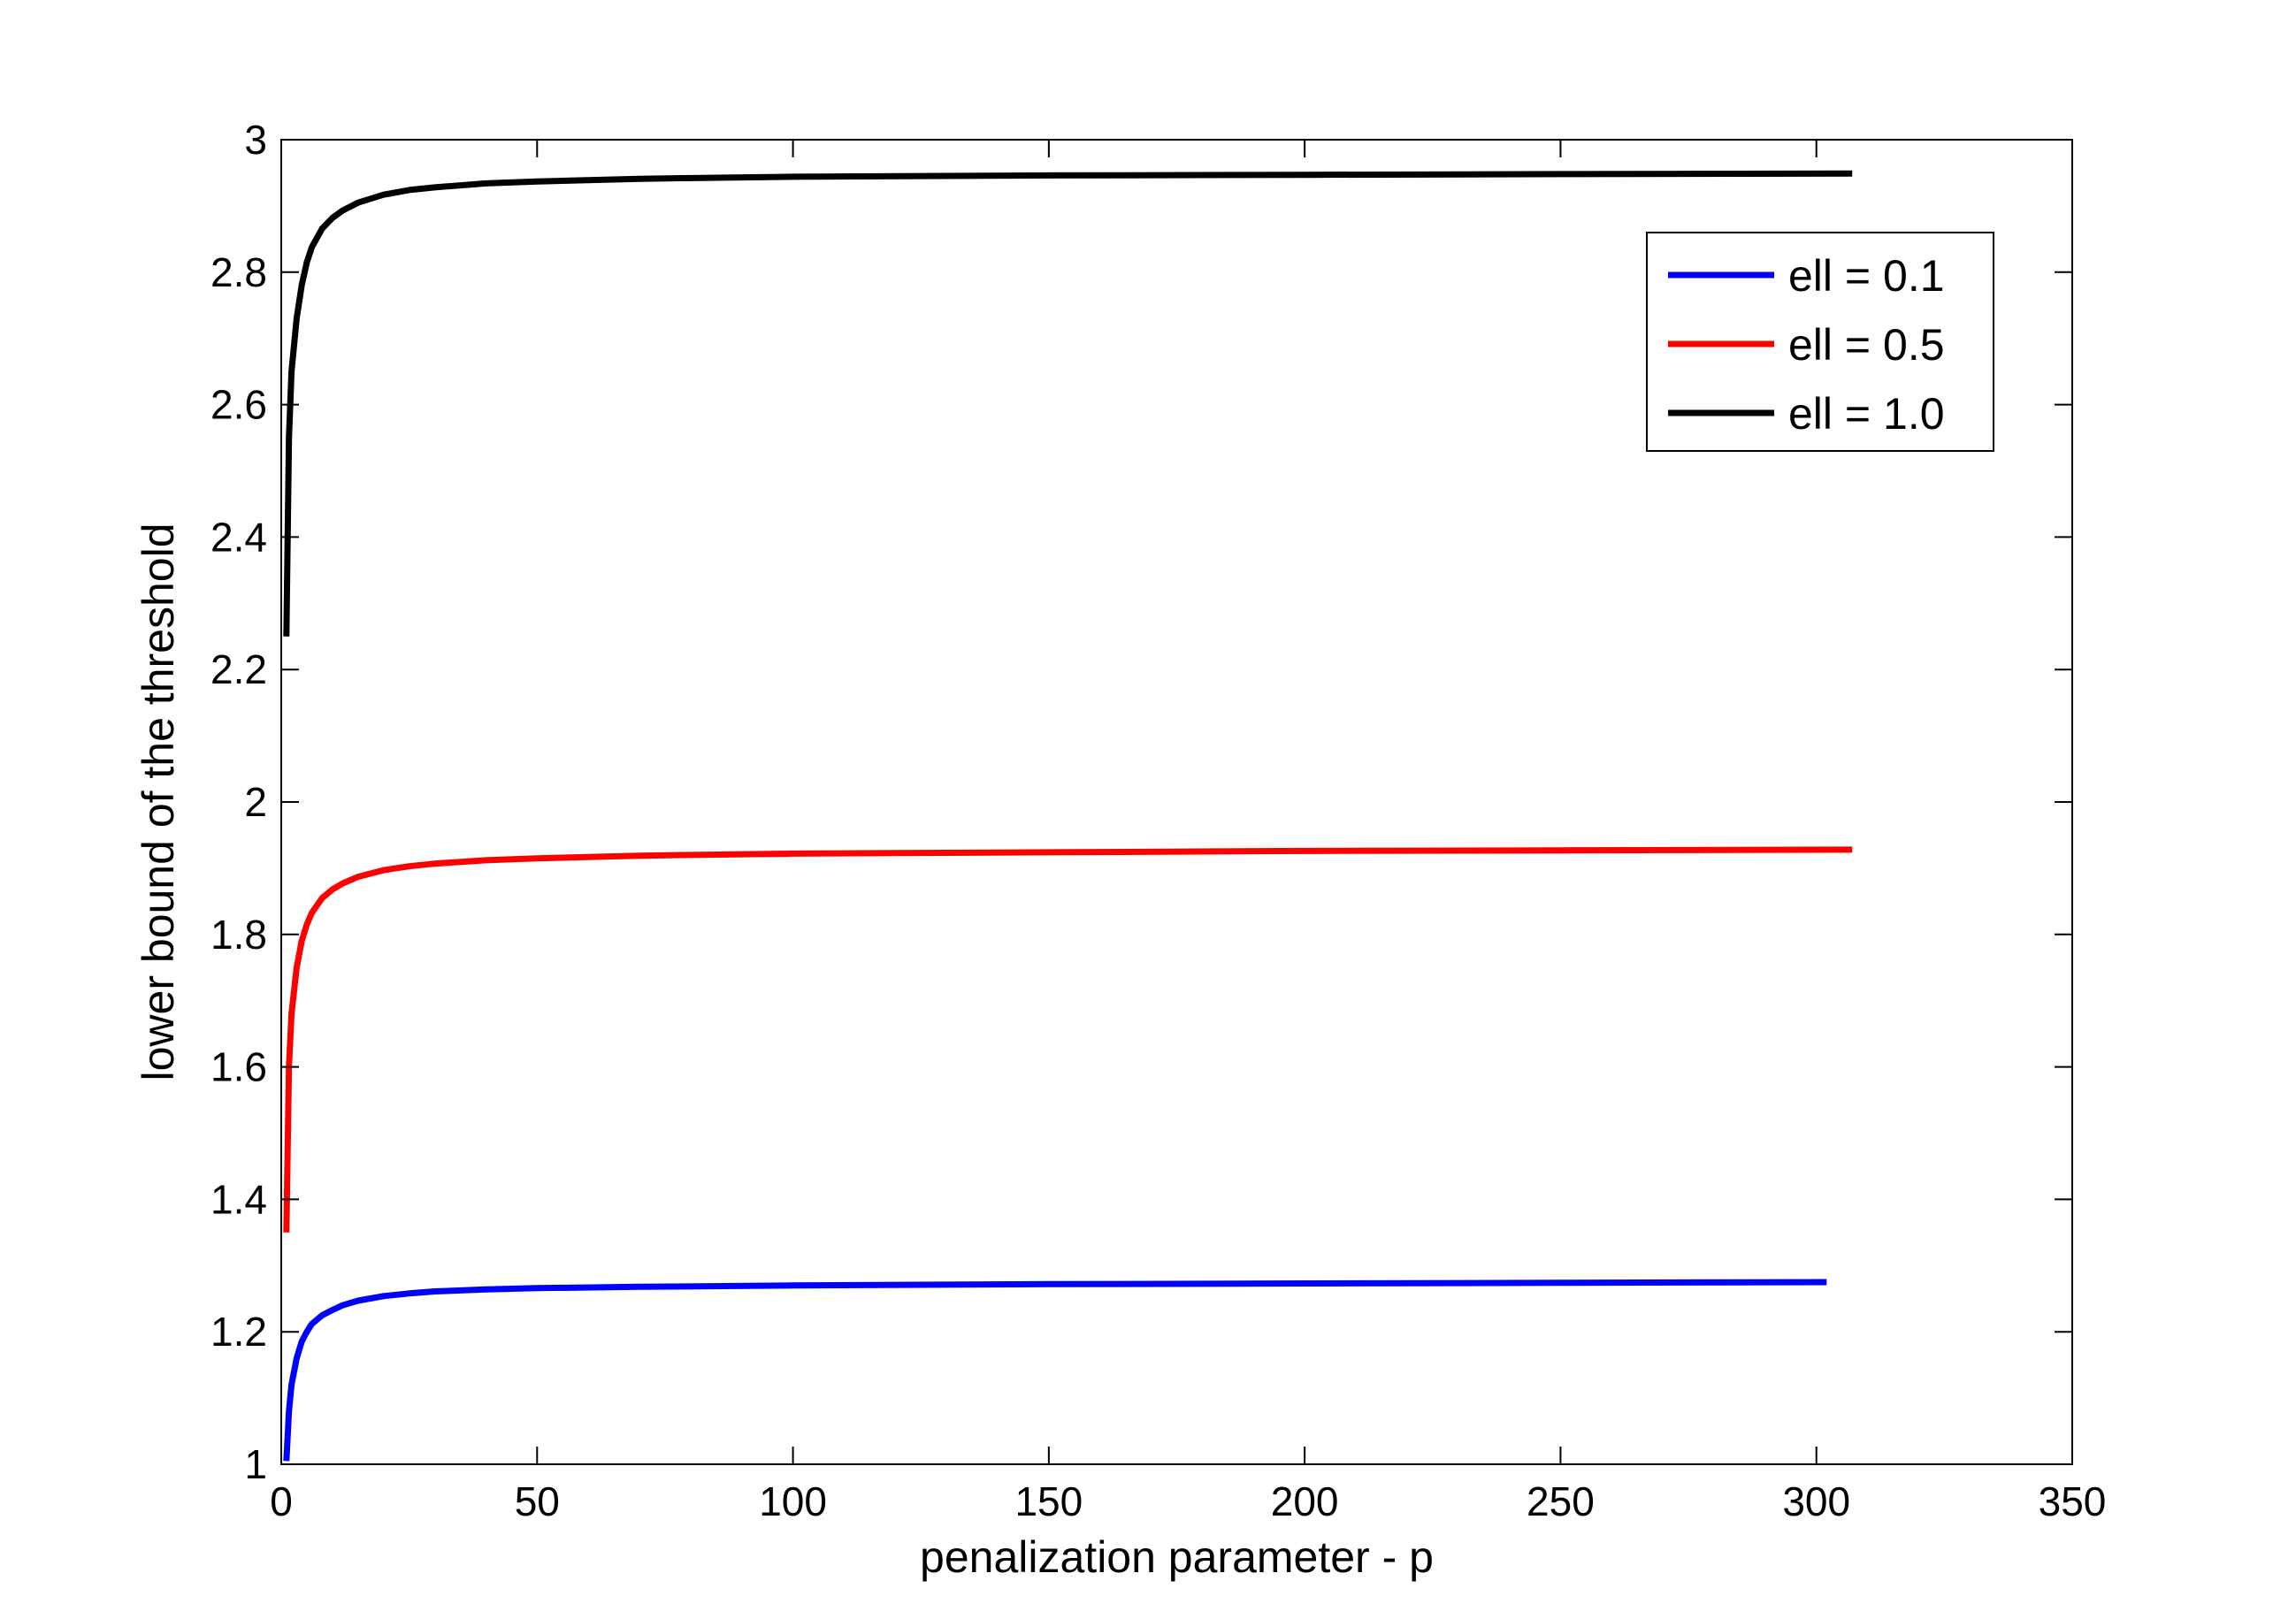  Describe the element at coordinates (1177, 1557) in the screenshot. I see `x-axis-label: penalization parameter - p` at that location.